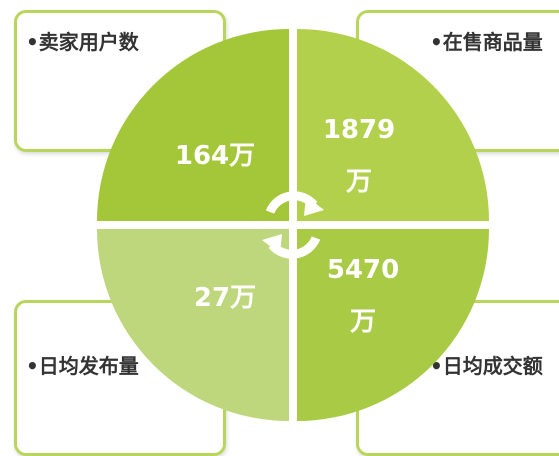 Image resolution: width=559 pixels, height=456 pixels. Describe the element at coordinates (363, 296) in the screenshot. I see `value: 5470万` at that location.